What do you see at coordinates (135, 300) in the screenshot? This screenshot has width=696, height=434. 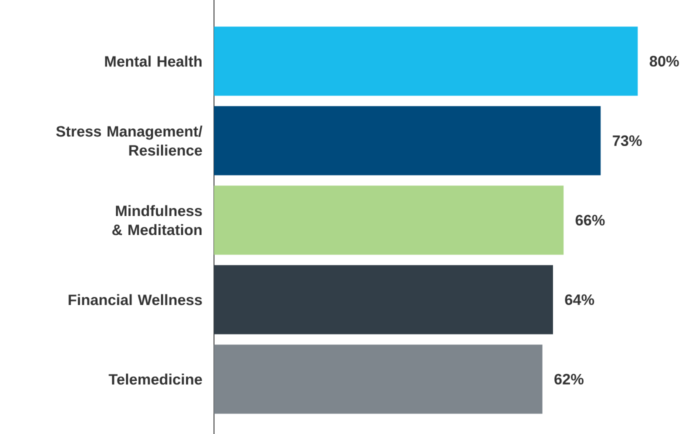 I see `y-tick-label: Financial Wellness` at bounding box center [135, 300].